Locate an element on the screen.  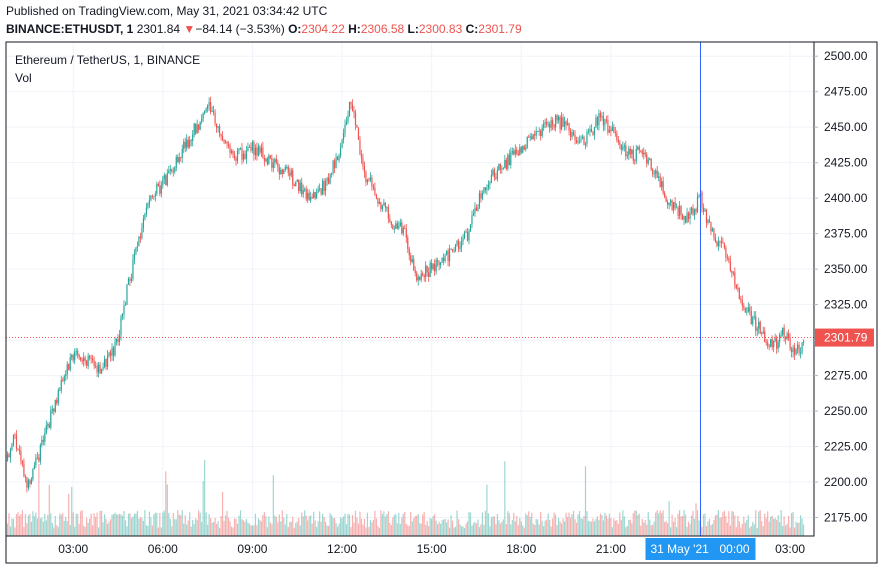
y-tick-label: 2425.00 is located at coordinates (846, 163).